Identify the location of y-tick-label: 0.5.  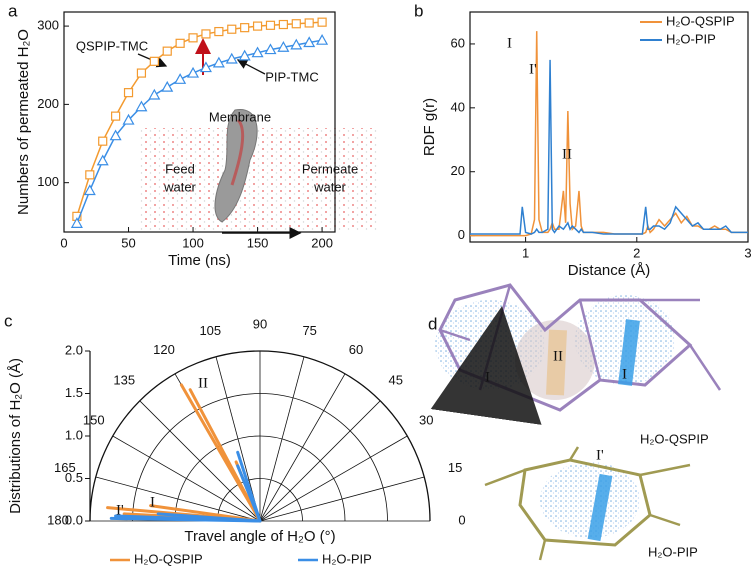
(74, 477).